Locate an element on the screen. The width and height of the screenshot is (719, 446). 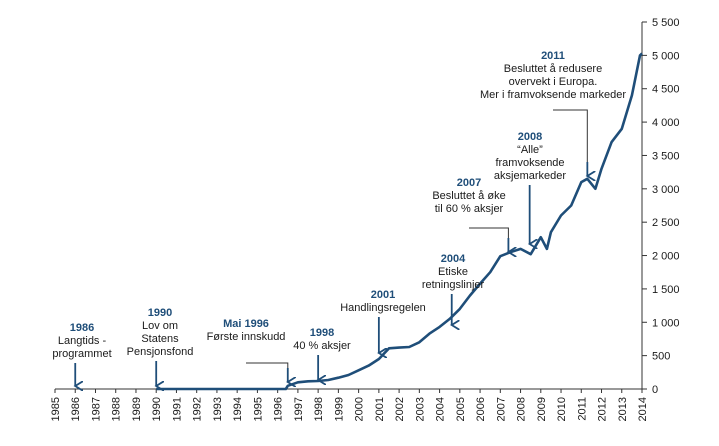
x-tick-label: 2005 is located at coordinates (461, 409).